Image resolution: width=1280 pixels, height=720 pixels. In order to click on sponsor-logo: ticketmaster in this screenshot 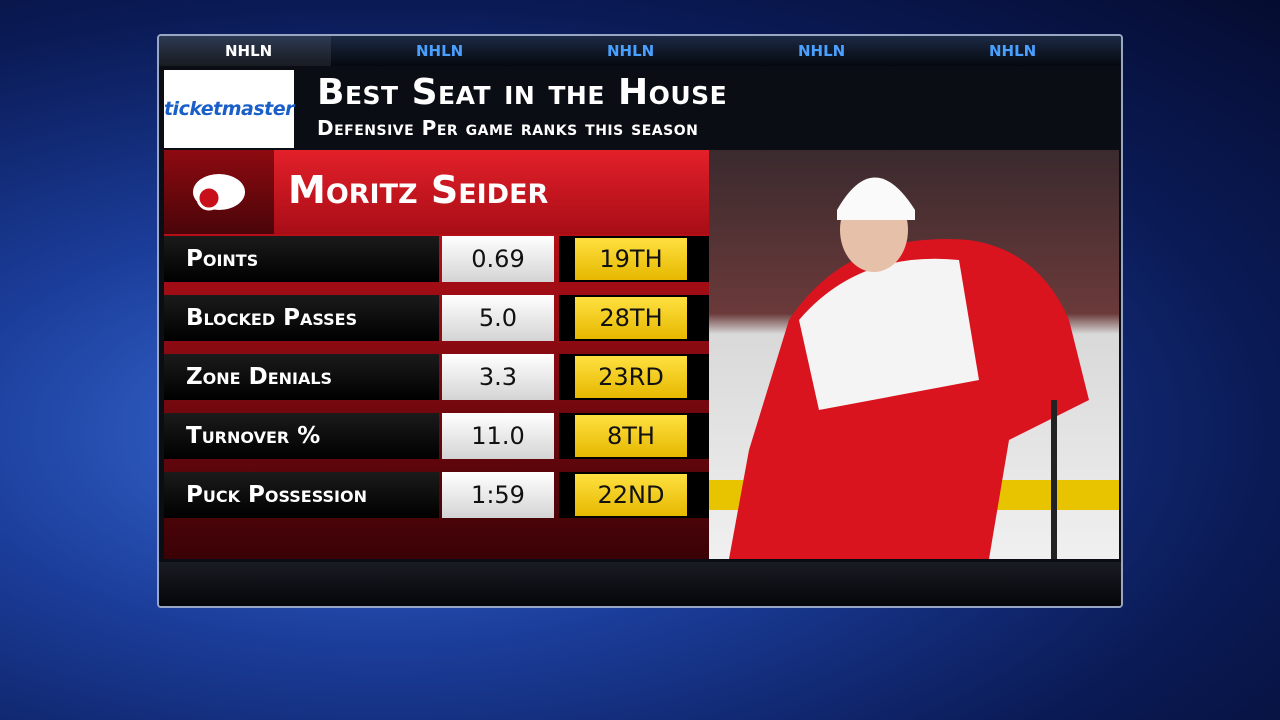, I will do `click(229, 109)`.